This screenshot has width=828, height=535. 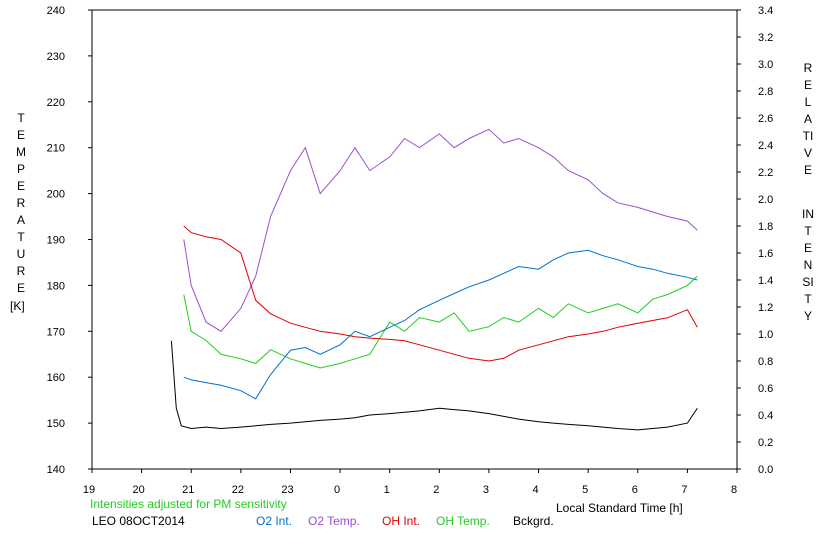 What do you see at coordinates (533, 521) in the screenshot?
I see `legend-bckgrd: Bckgrd.` at bounding box center [533, 521].